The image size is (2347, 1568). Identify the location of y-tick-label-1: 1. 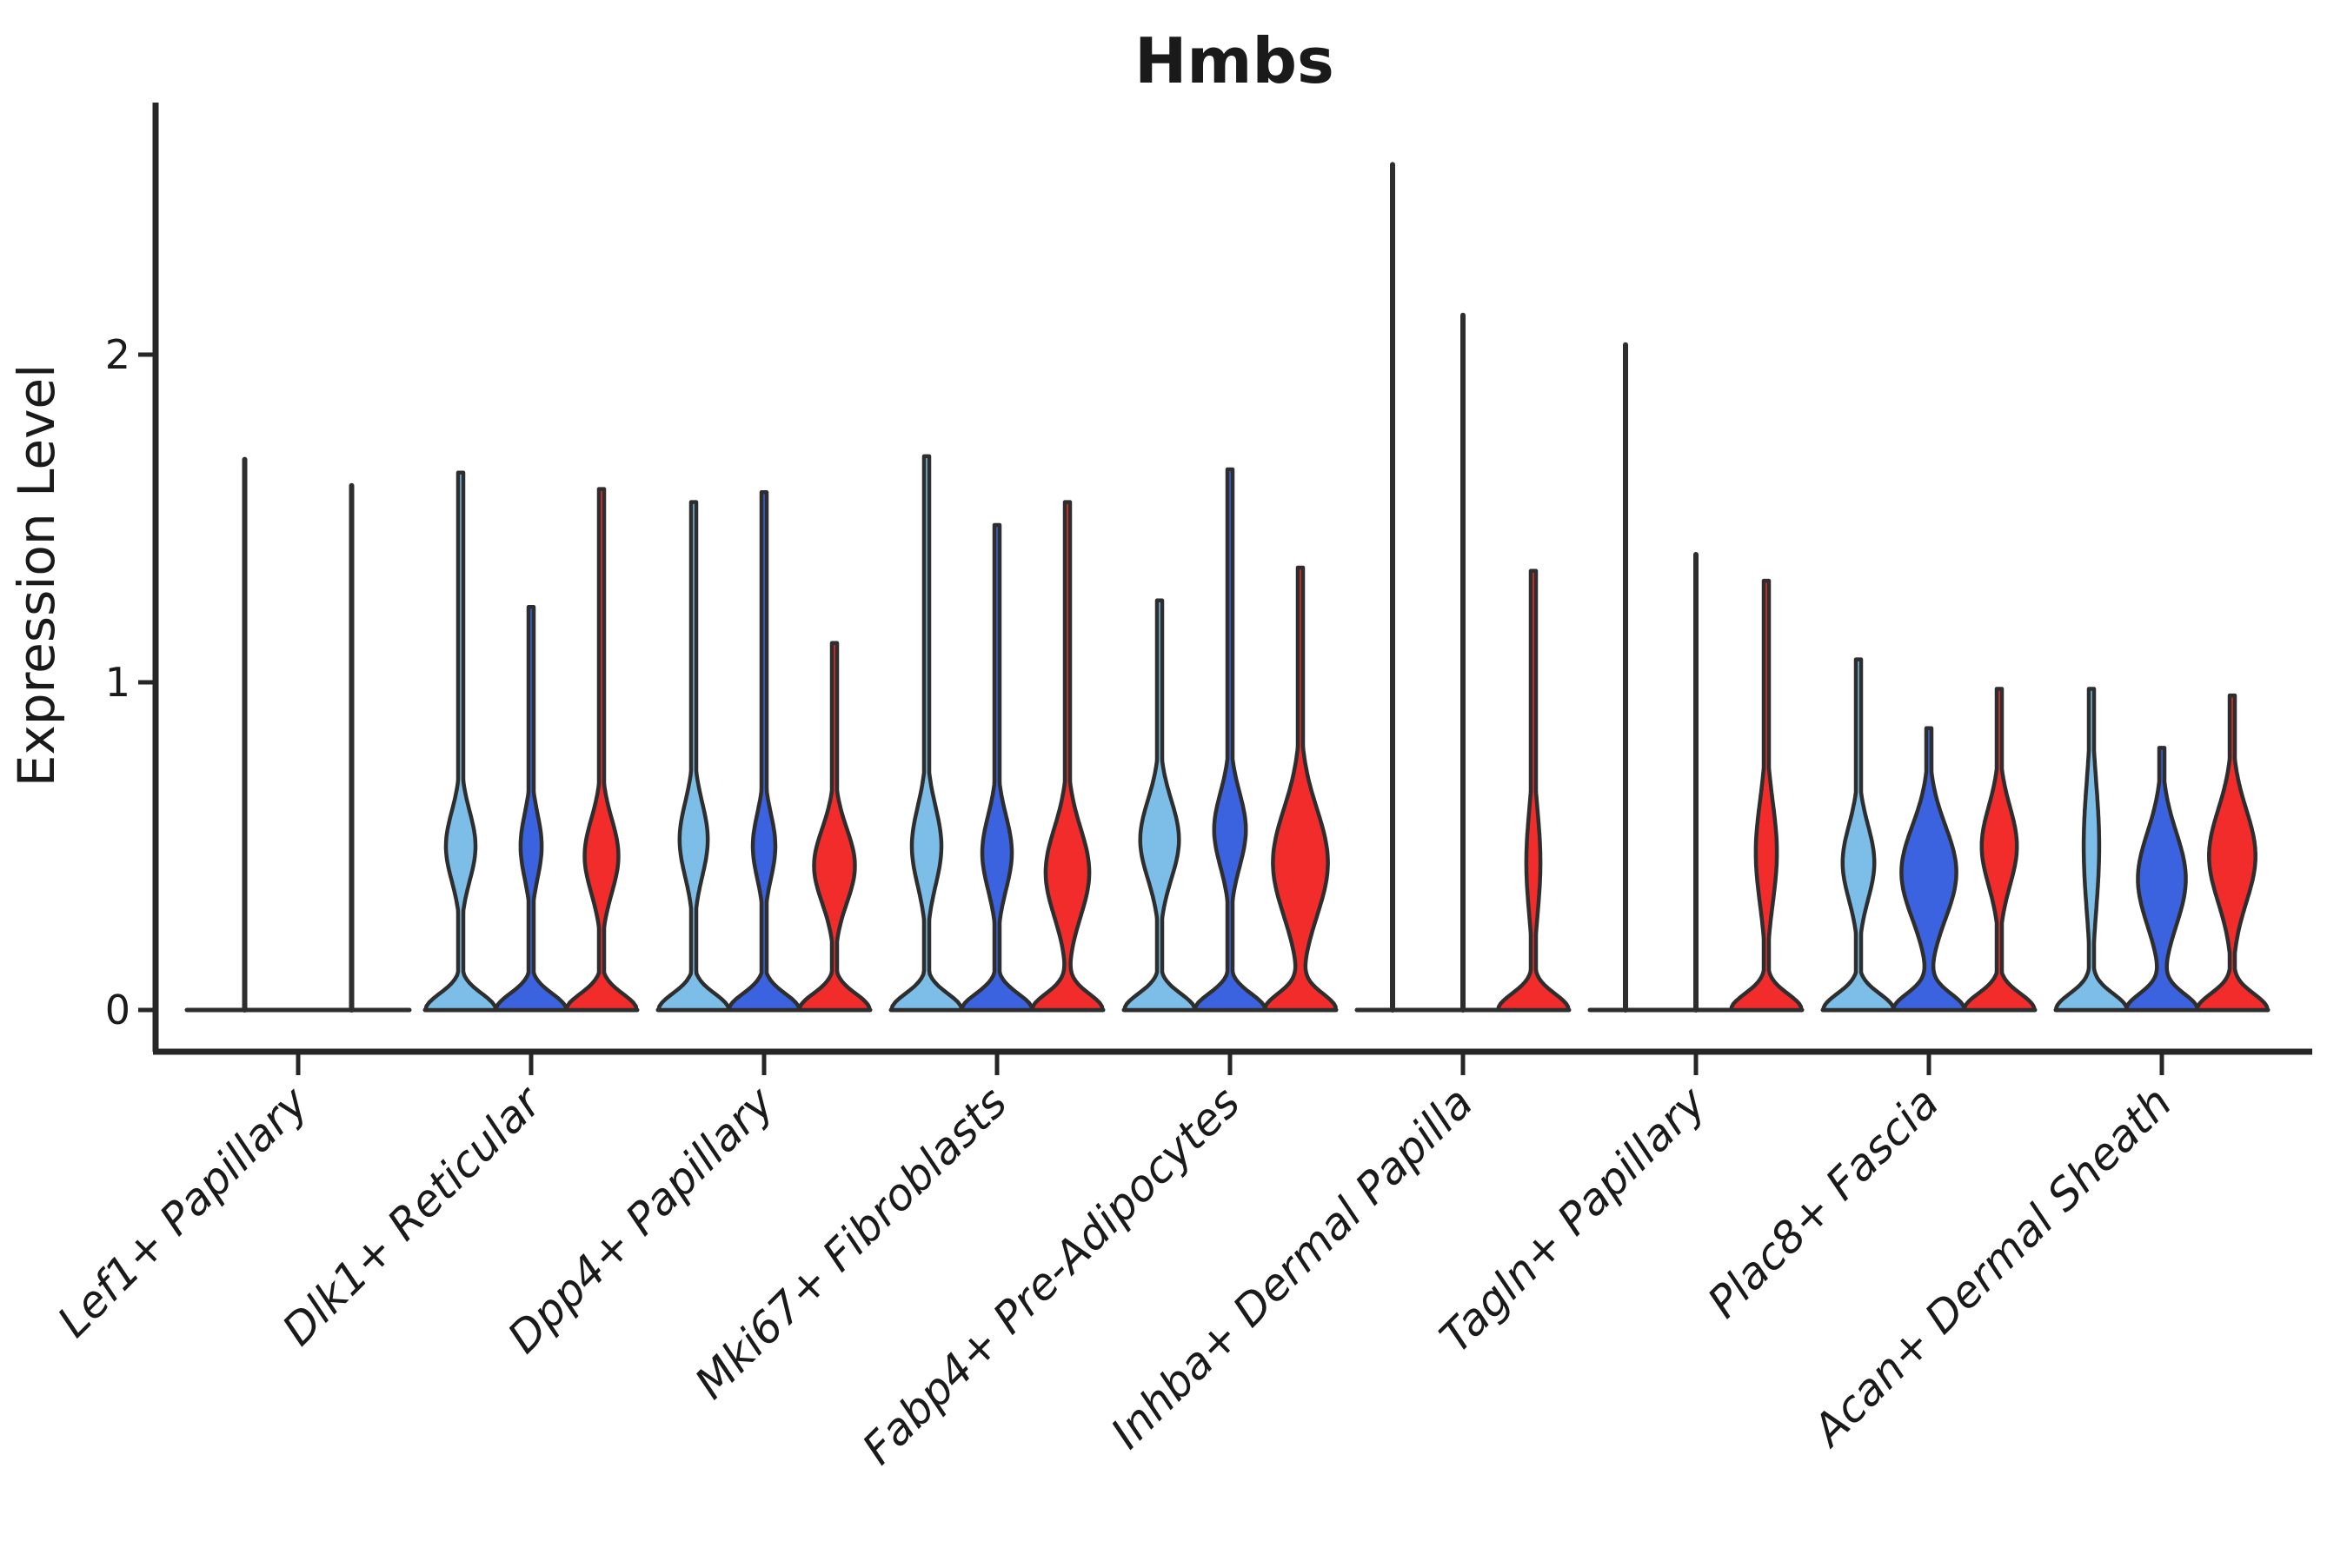
(117, 682).